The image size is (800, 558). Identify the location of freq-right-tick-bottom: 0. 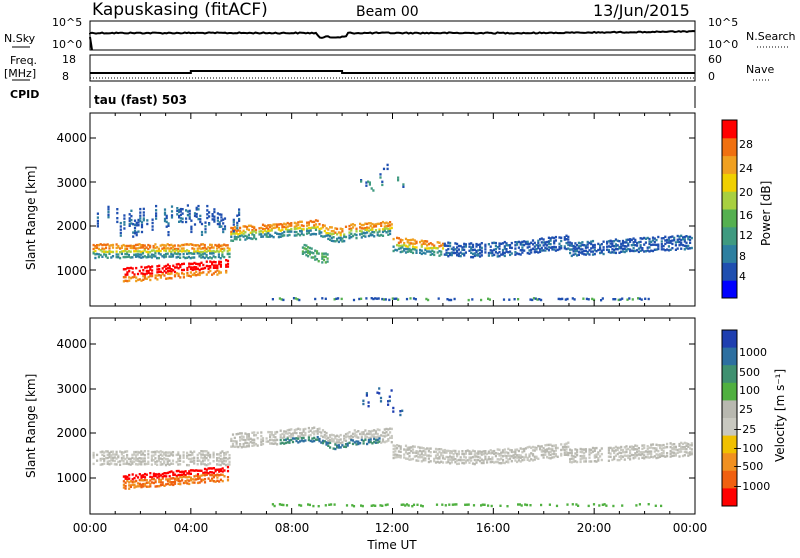
(711, 76).